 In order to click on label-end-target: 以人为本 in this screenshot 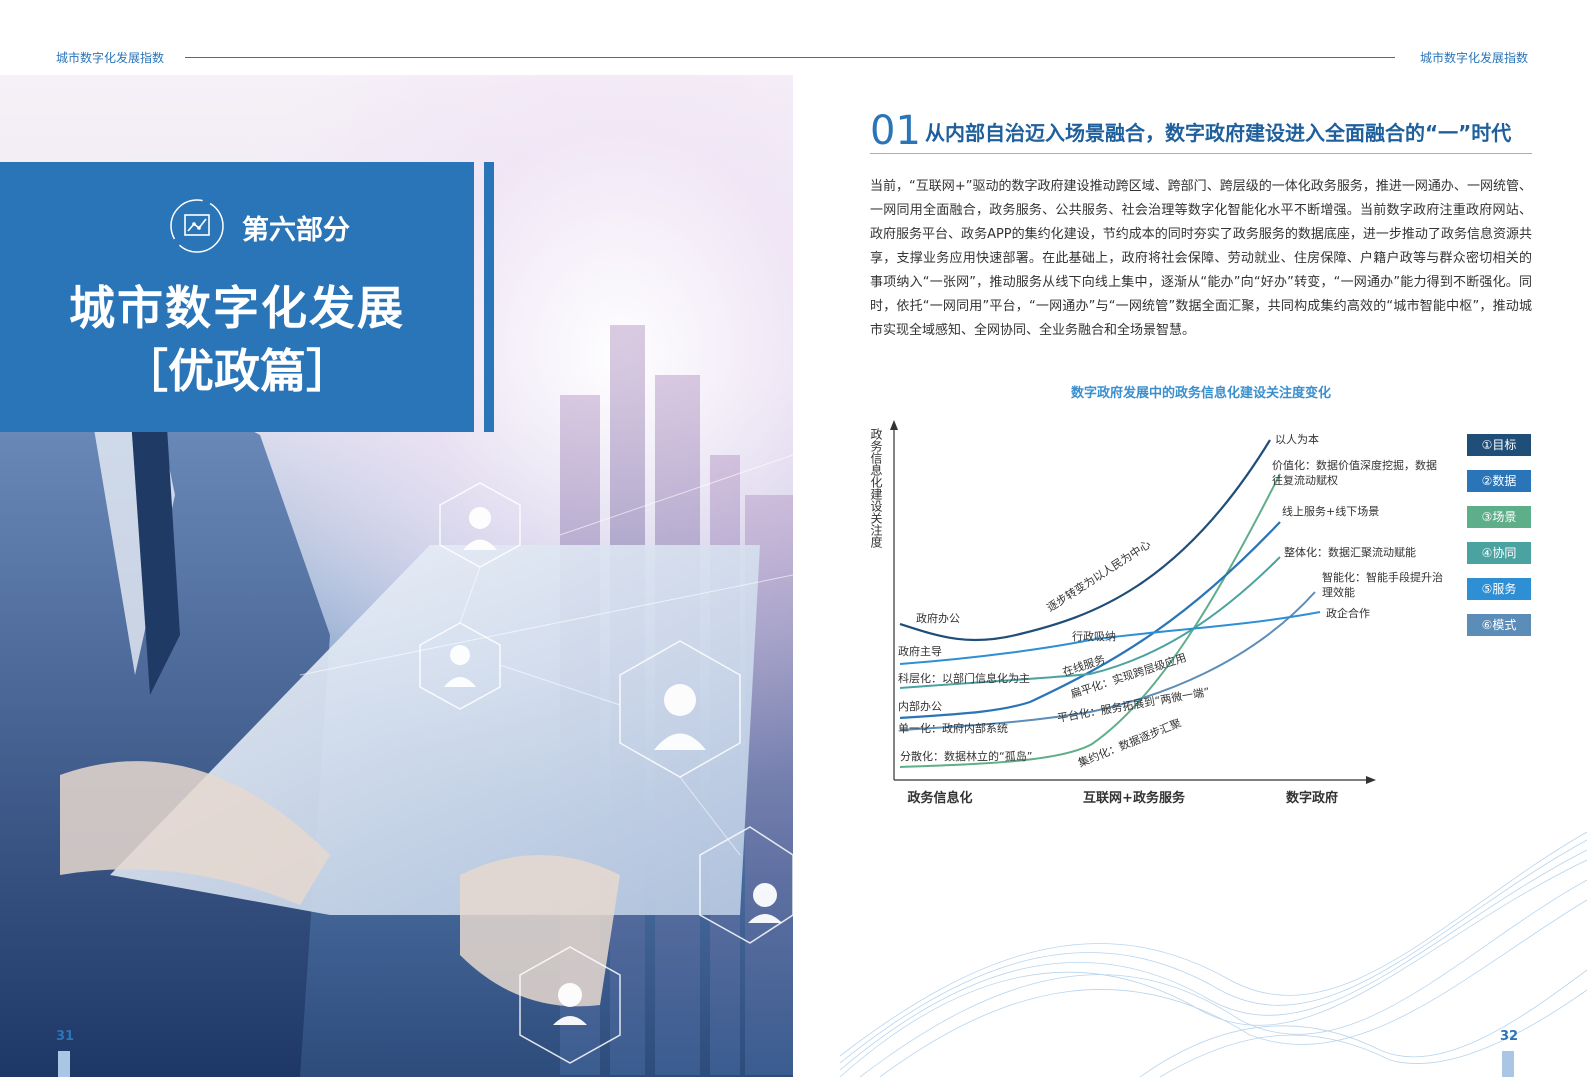, I will do `click(1297, 439)`.